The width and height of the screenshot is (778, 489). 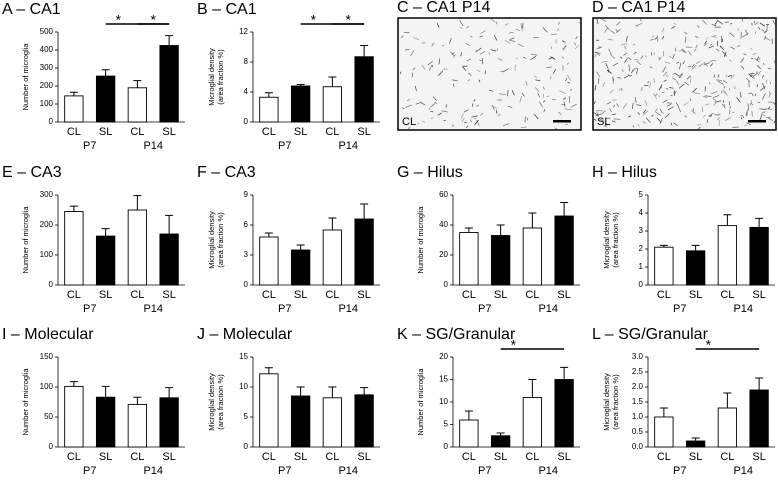 I want to click on y-tick-label: 50, so click(x=48, y=416).